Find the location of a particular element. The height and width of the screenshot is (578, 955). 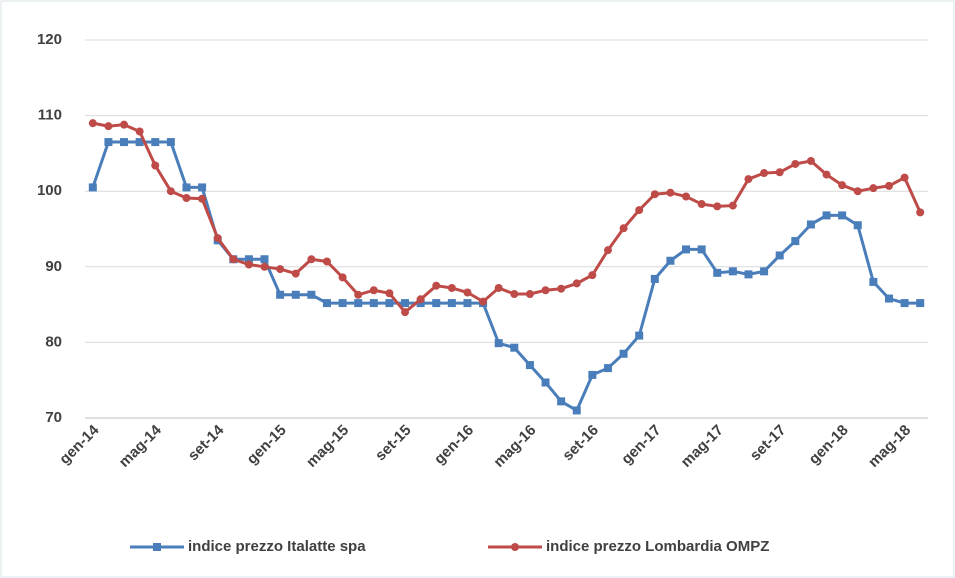

y-tick-label: 100 is located at coordinates (49, 190).